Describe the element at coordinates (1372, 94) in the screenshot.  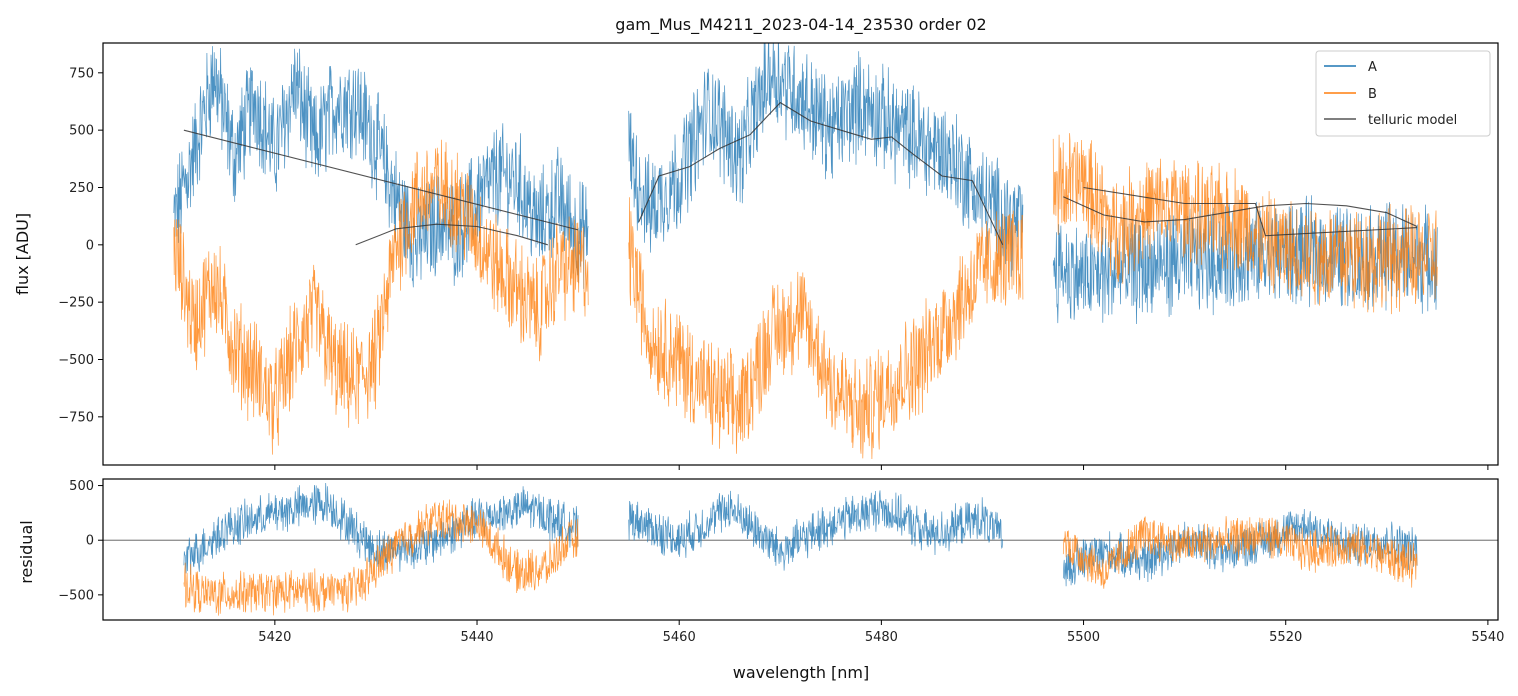
I see `legend-label-b: B` at that location.